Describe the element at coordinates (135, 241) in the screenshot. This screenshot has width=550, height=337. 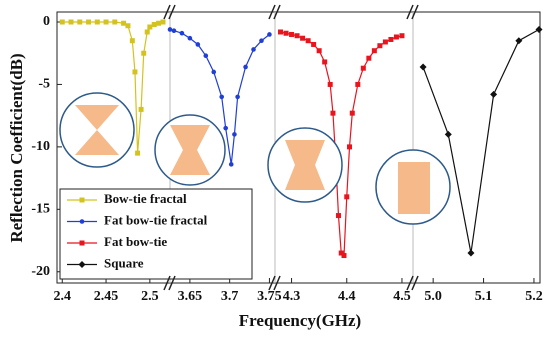
I see `legend-label: Fat bow-tie` at that location.